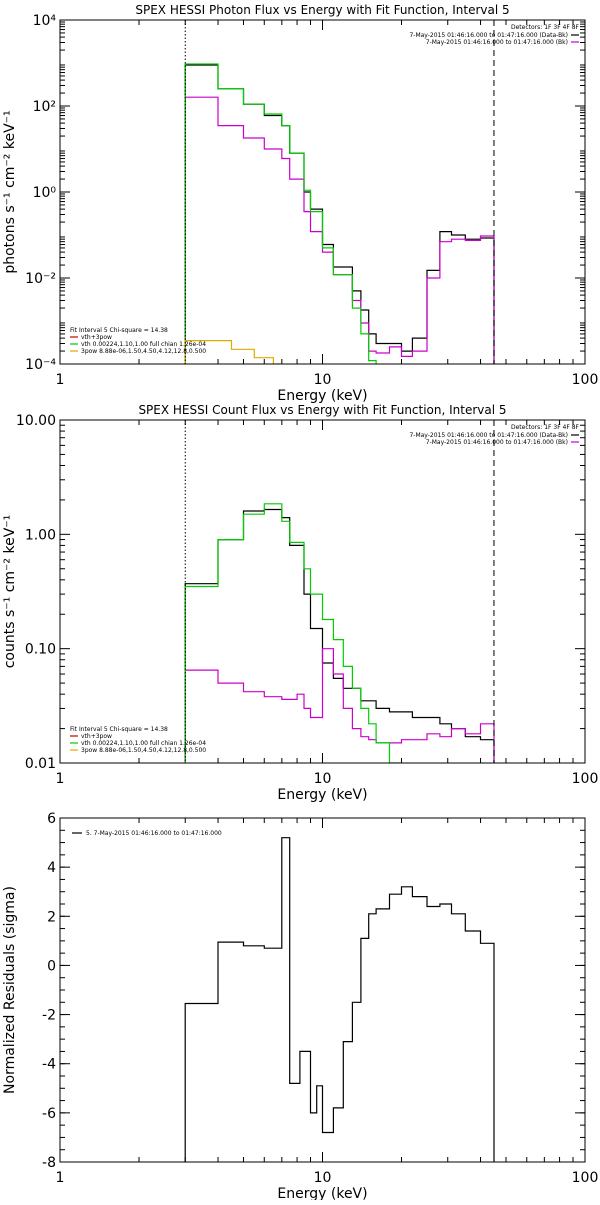 Image resolution: width=600 pixels, height=1205 pixels. Describe the element at coordinates (51, 917) in the screenshot. I see `y-tick-label: 2` at that location.